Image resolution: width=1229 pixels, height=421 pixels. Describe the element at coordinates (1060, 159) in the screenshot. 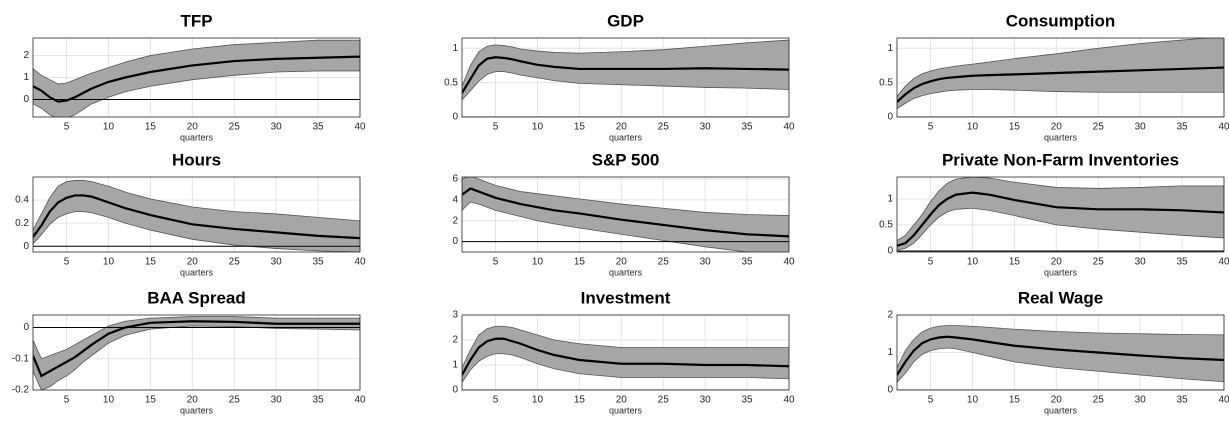

I see `chart-title: Private Non-Farm Inventories` at that location.